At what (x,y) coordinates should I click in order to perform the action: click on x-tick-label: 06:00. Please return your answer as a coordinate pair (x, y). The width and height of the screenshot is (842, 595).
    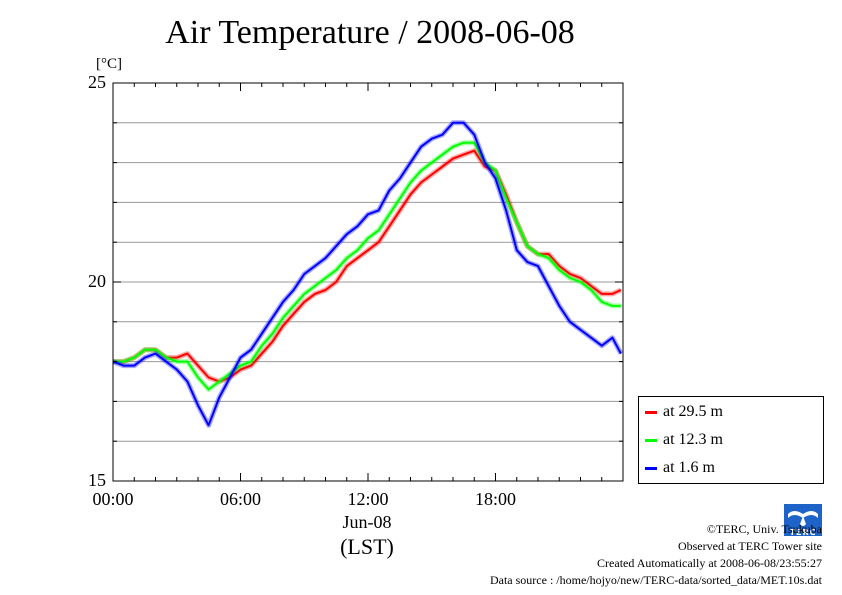
    Looking at the image, I should click on (240, 499).